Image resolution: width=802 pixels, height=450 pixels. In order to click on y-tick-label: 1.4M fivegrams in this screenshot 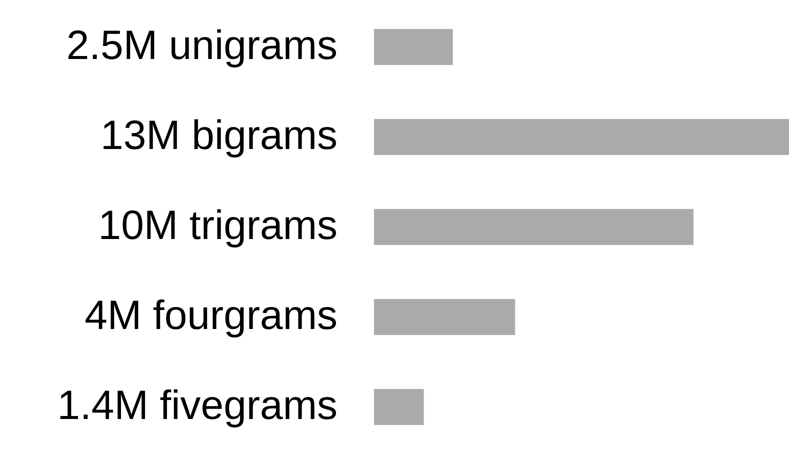, I will do `click(197, 405)`.